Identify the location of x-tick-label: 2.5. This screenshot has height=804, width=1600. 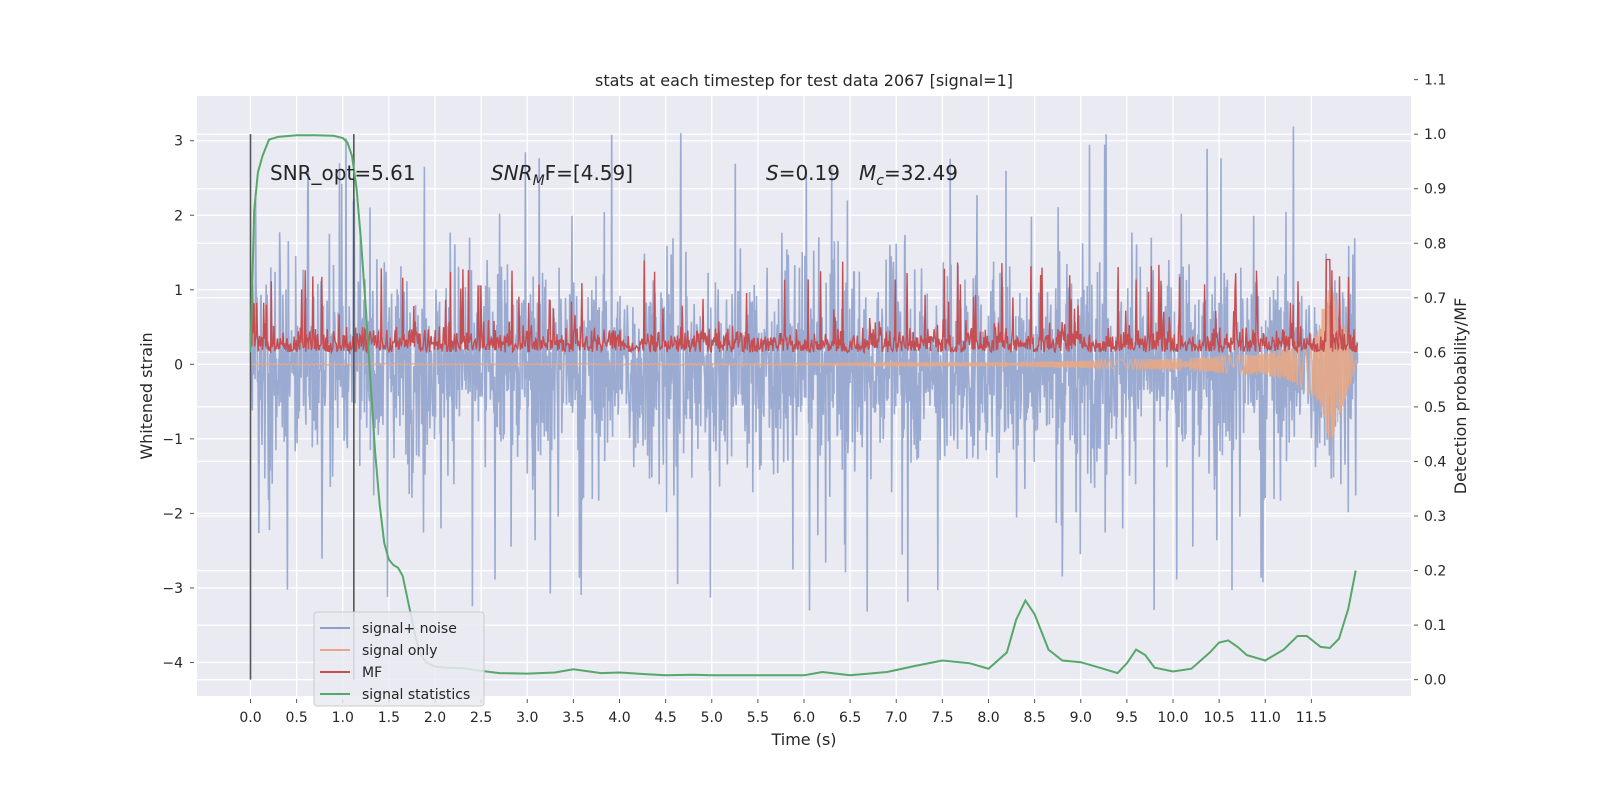
(481, 718).